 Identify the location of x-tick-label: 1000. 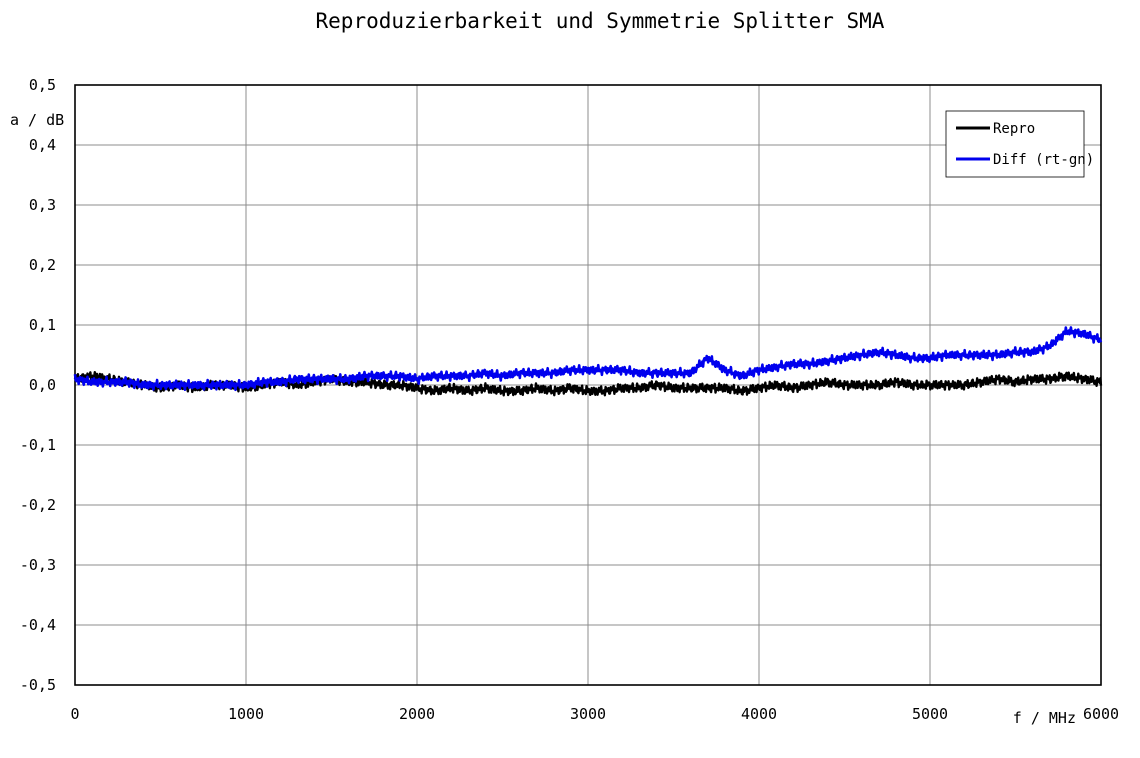
(246, 714).